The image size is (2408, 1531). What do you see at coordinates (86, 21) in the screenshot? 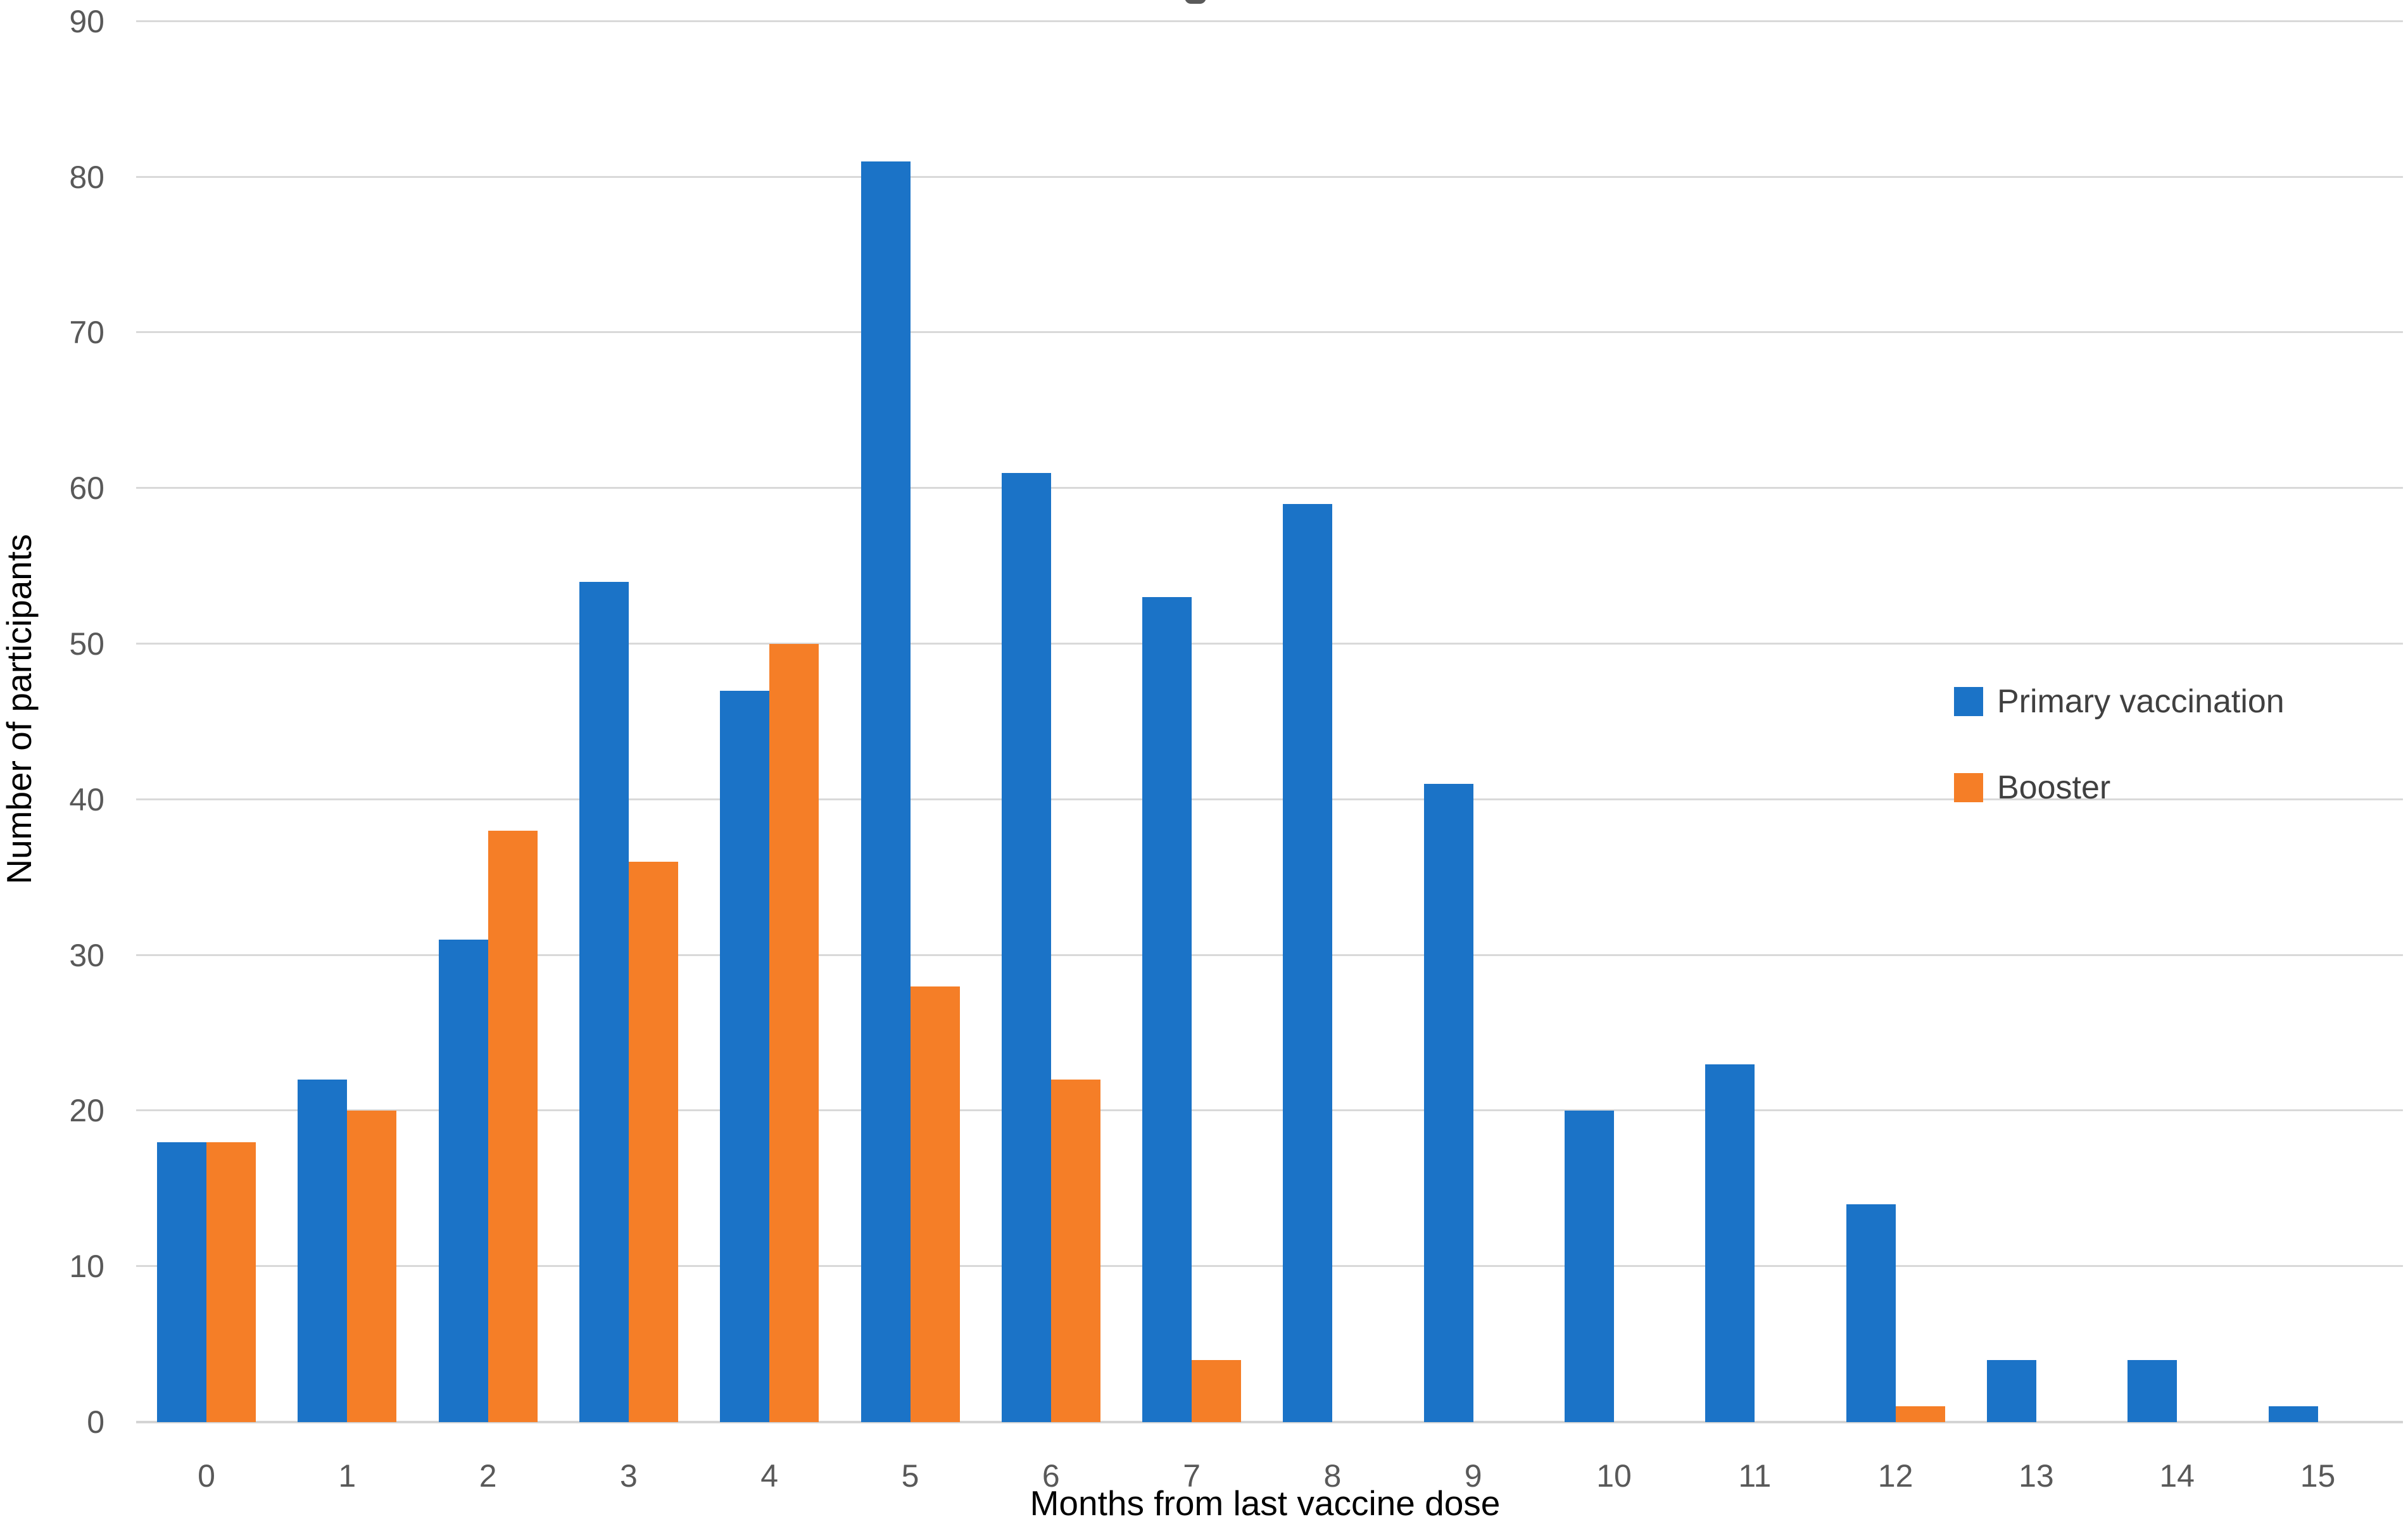
I see `y-tick-label-90: 90` at bounding box center [86, 21].